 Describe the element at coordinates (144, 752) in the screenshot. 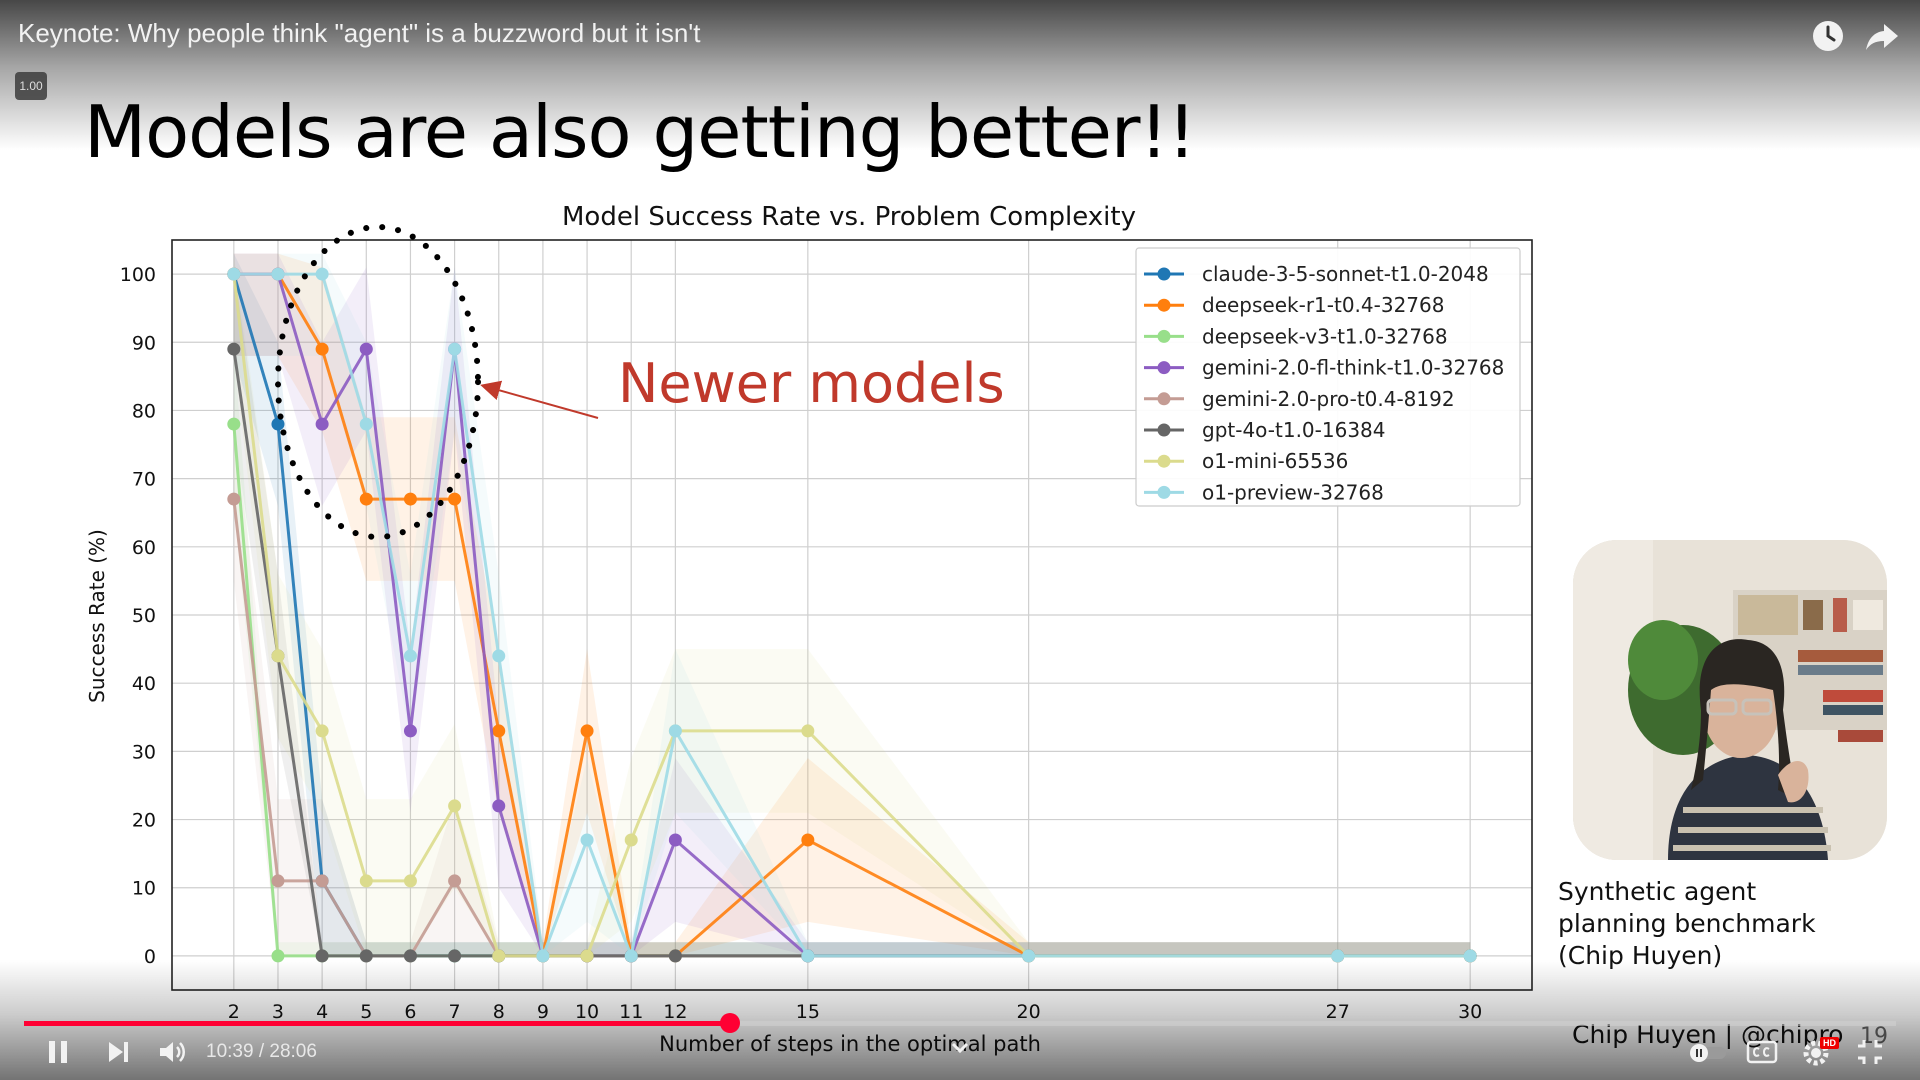

I see `y-tick-label: 30` at that location.